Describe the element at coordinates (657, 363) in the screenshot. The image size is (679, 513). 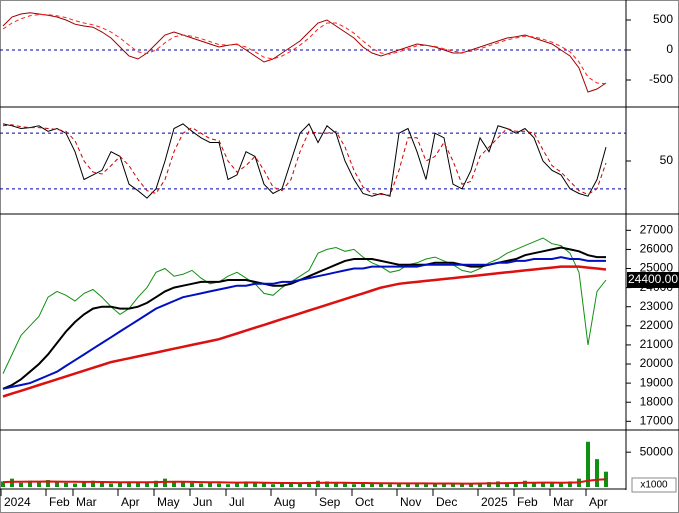
I see `y-tick-label: 20000` at that location.